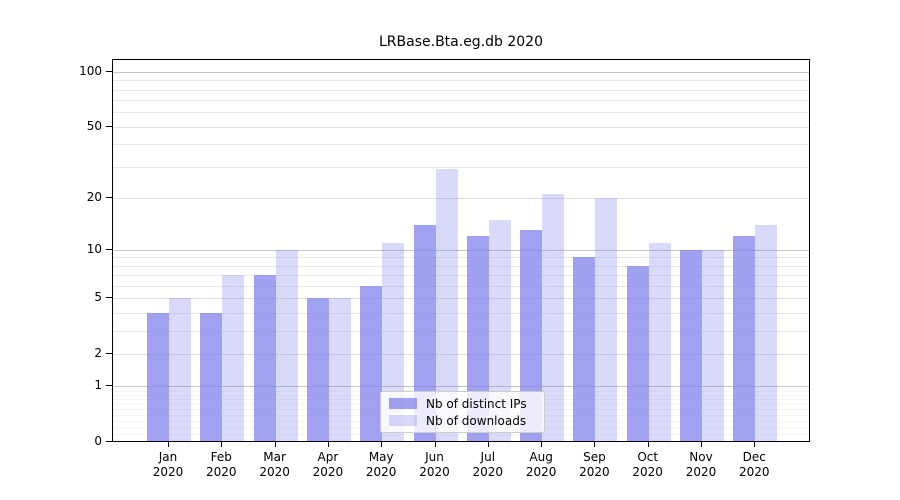 The image size is (900, 500). Describe the element at coordinates (713, 345) in the screenshot. I see `bar-downloads-nov` at that location.